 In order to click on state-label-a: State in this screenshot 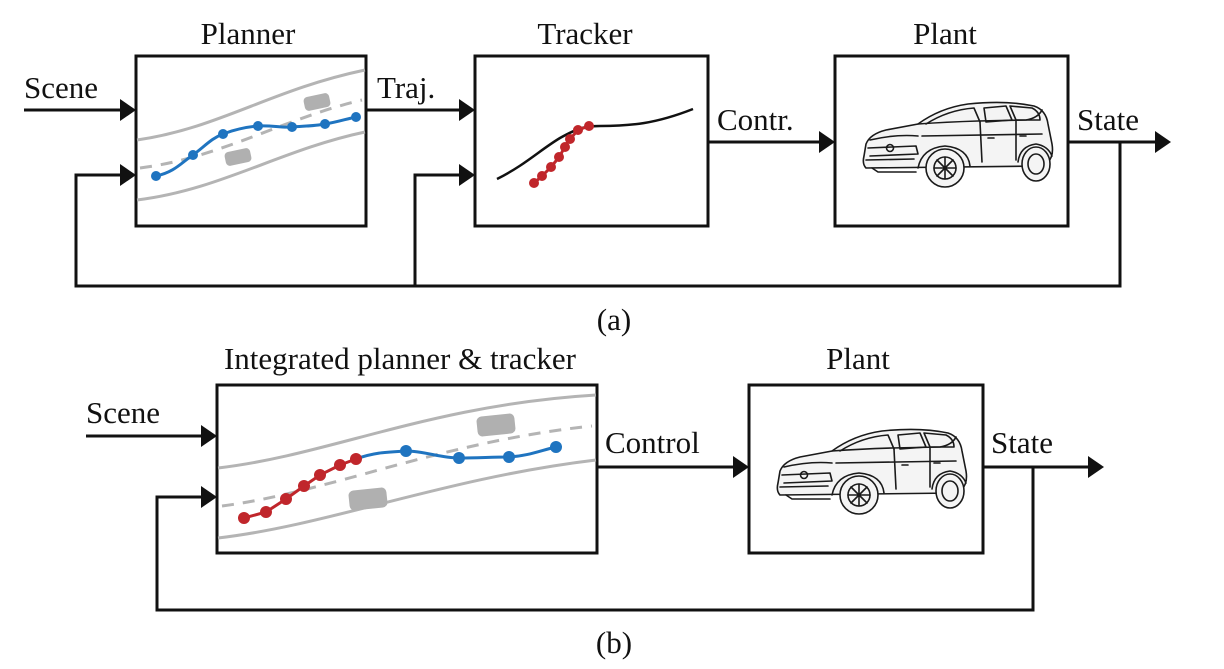, I will do `click(1108, 119)`.